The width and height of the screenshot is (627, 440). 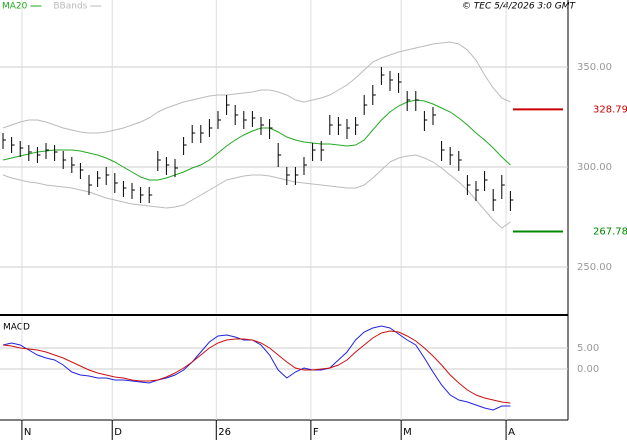 What do you see at coordinates (407, 432) in the screenshot?
I see `x-tick-label: M` at bounding box center [407, 432].